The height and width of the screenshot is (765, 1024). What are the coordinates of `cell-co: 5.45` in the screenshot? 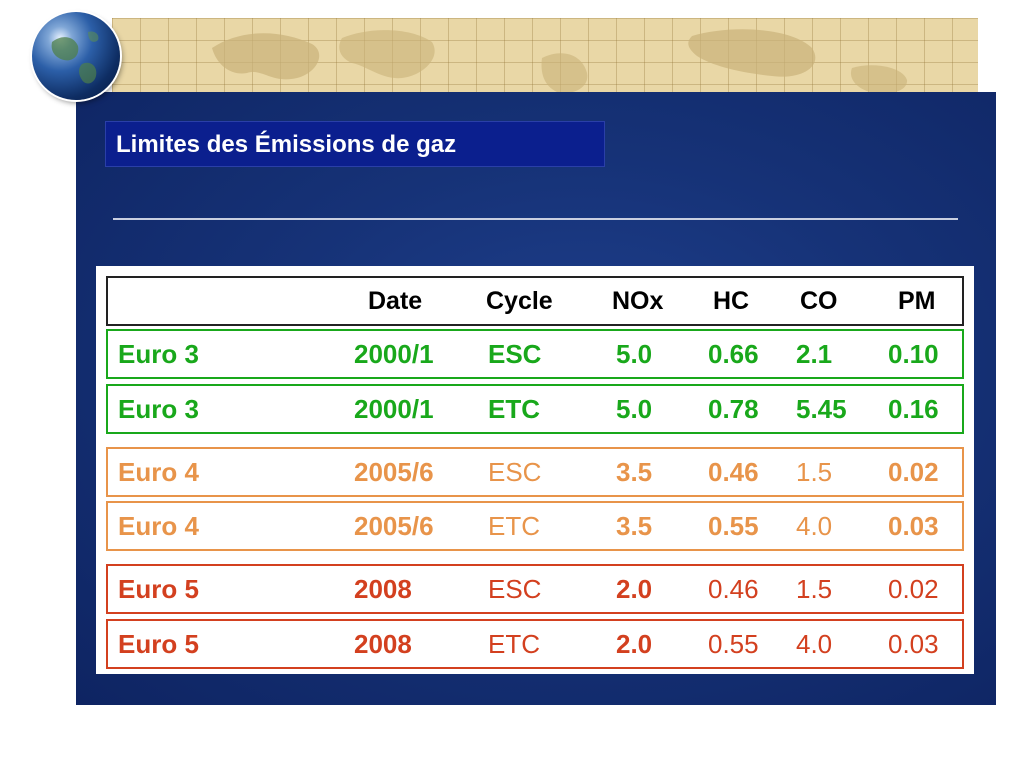 It's located at (821, 408).